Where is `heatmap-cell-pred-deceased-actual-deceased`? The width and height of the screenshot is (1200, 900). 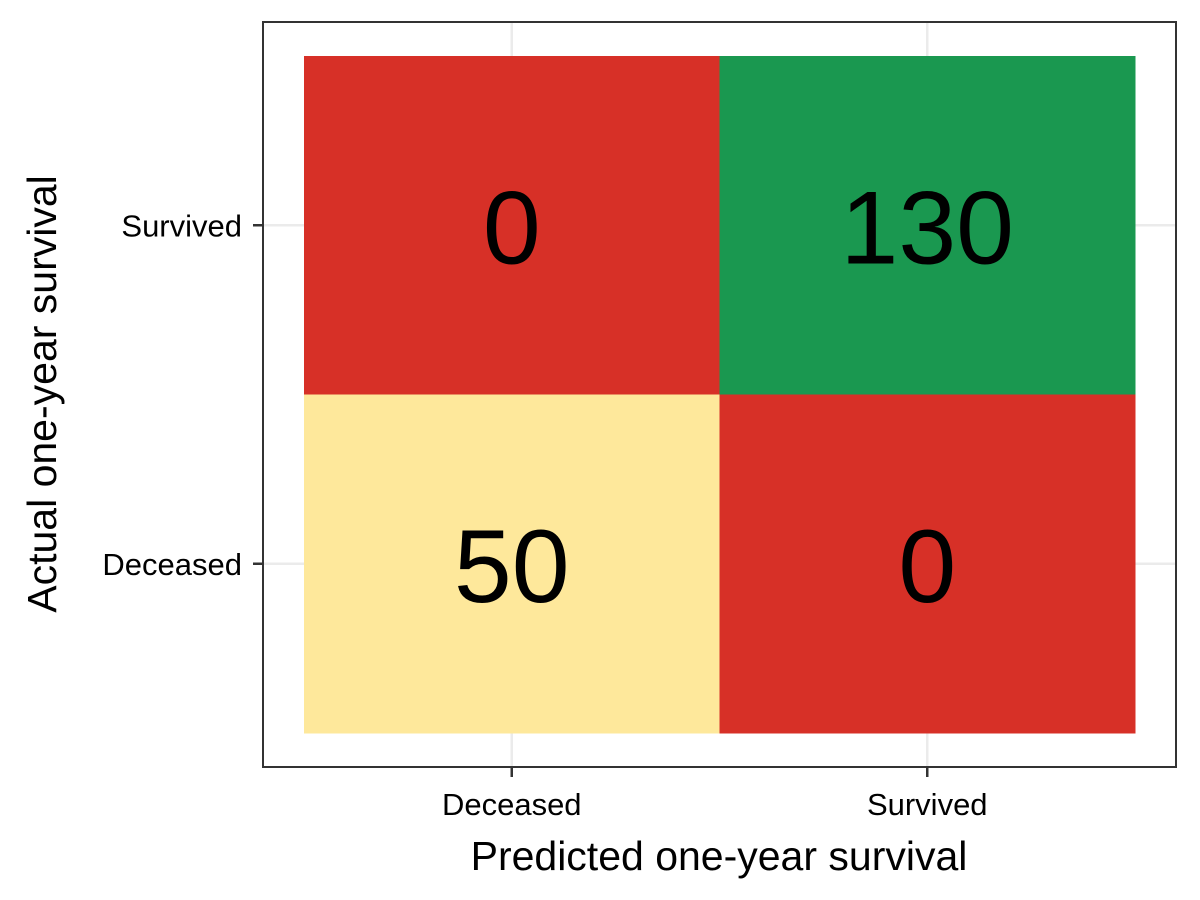
heatmap-cell-pred-deceased-actual-deceased is located at coordinates (512, 564).